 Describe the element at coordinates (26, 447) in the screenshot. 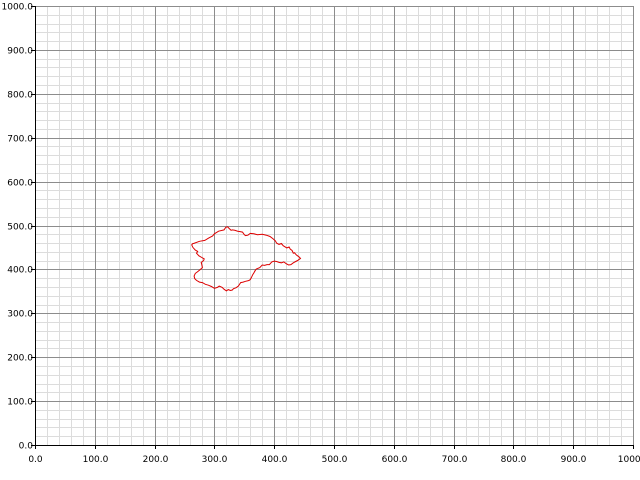

I see `y-tick-label: 0.0` at that location.